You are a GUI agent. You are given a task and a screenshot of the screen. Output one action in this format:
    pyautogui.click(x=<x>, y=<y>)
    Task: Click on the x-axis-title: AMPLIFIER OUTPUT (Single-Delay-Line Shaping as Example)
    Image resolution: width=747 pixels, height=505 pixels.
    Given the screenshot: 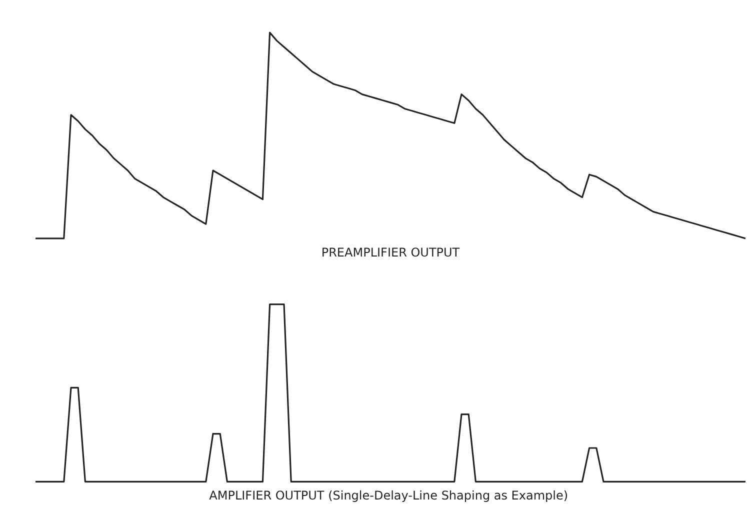 What is the action you would take?
    pyautogui.click(x=388, y=495)
    